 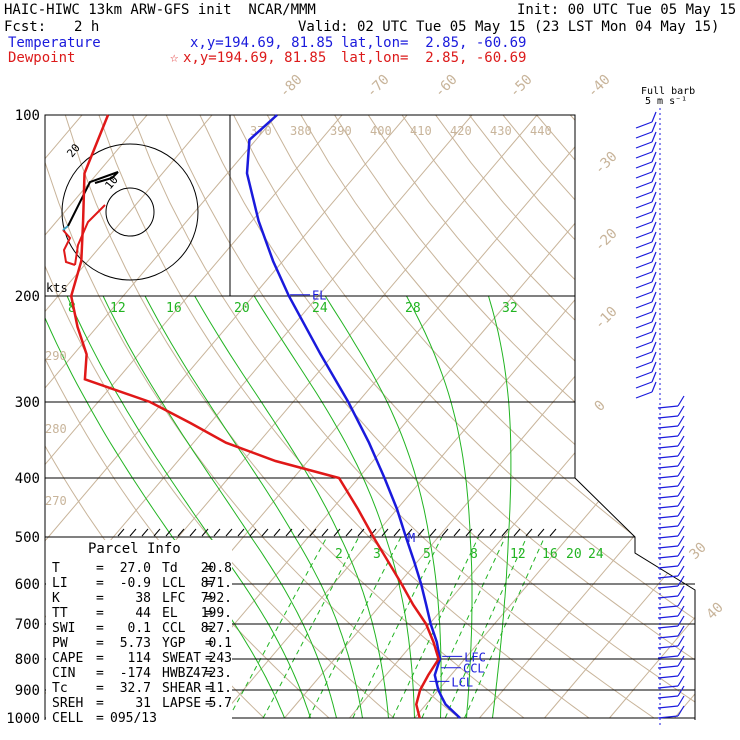 What do you see at coordinates (475, 657) in the screenshot?
I see `annotation-label-lfc: LFC` at bounding box center [475, 657].